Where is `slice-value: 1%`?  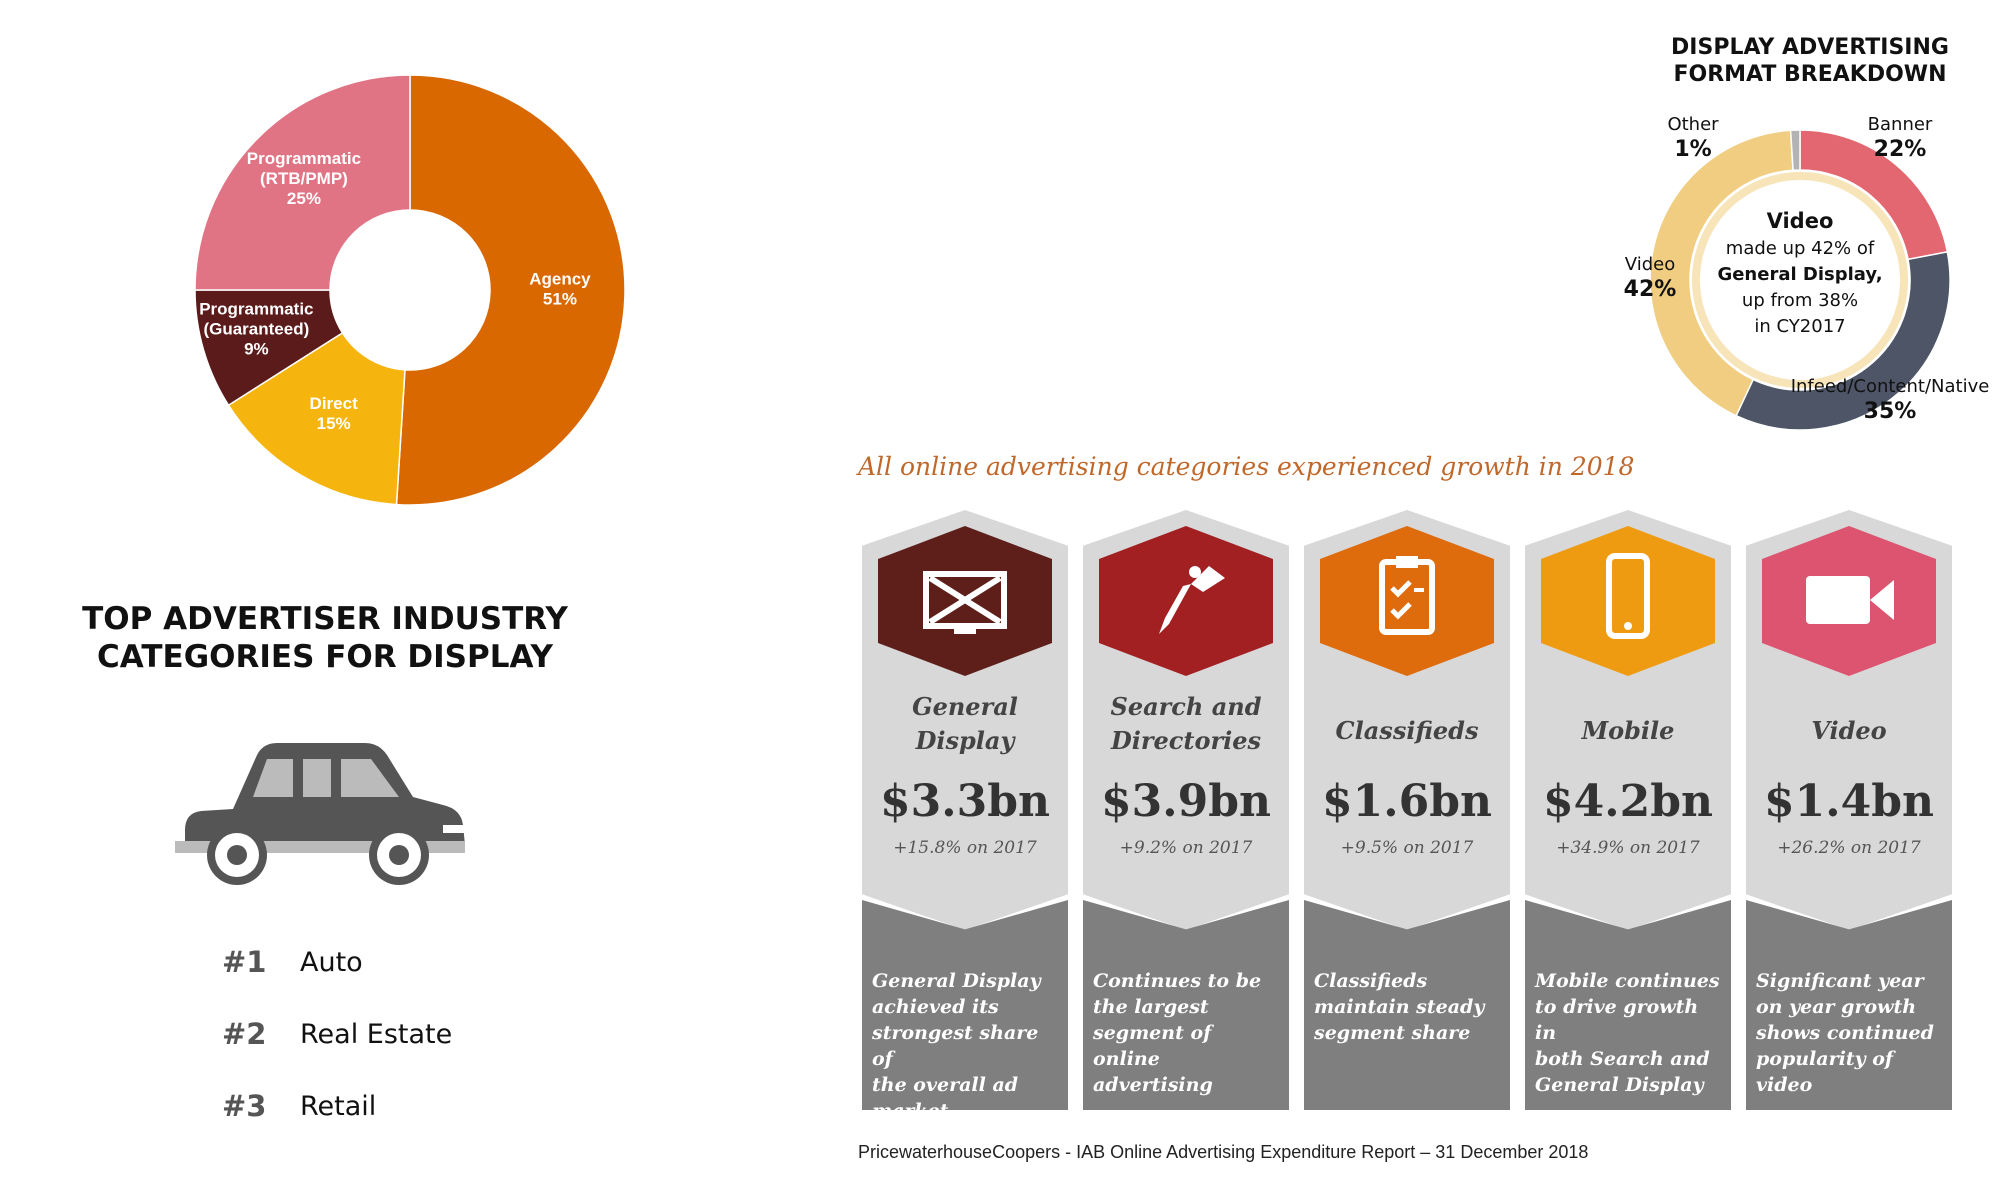
slice-value: 1% is located at coordinates (1692, 149).